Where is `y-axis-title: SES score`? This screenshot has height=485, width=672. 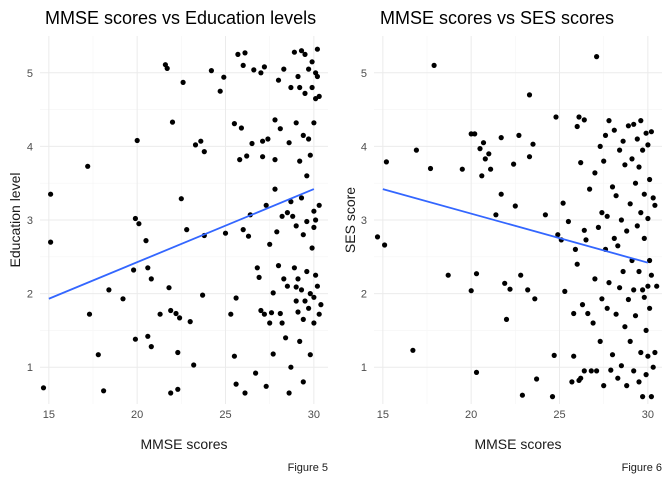
y-axis-title: SES score is located at coordinates (350, 220).